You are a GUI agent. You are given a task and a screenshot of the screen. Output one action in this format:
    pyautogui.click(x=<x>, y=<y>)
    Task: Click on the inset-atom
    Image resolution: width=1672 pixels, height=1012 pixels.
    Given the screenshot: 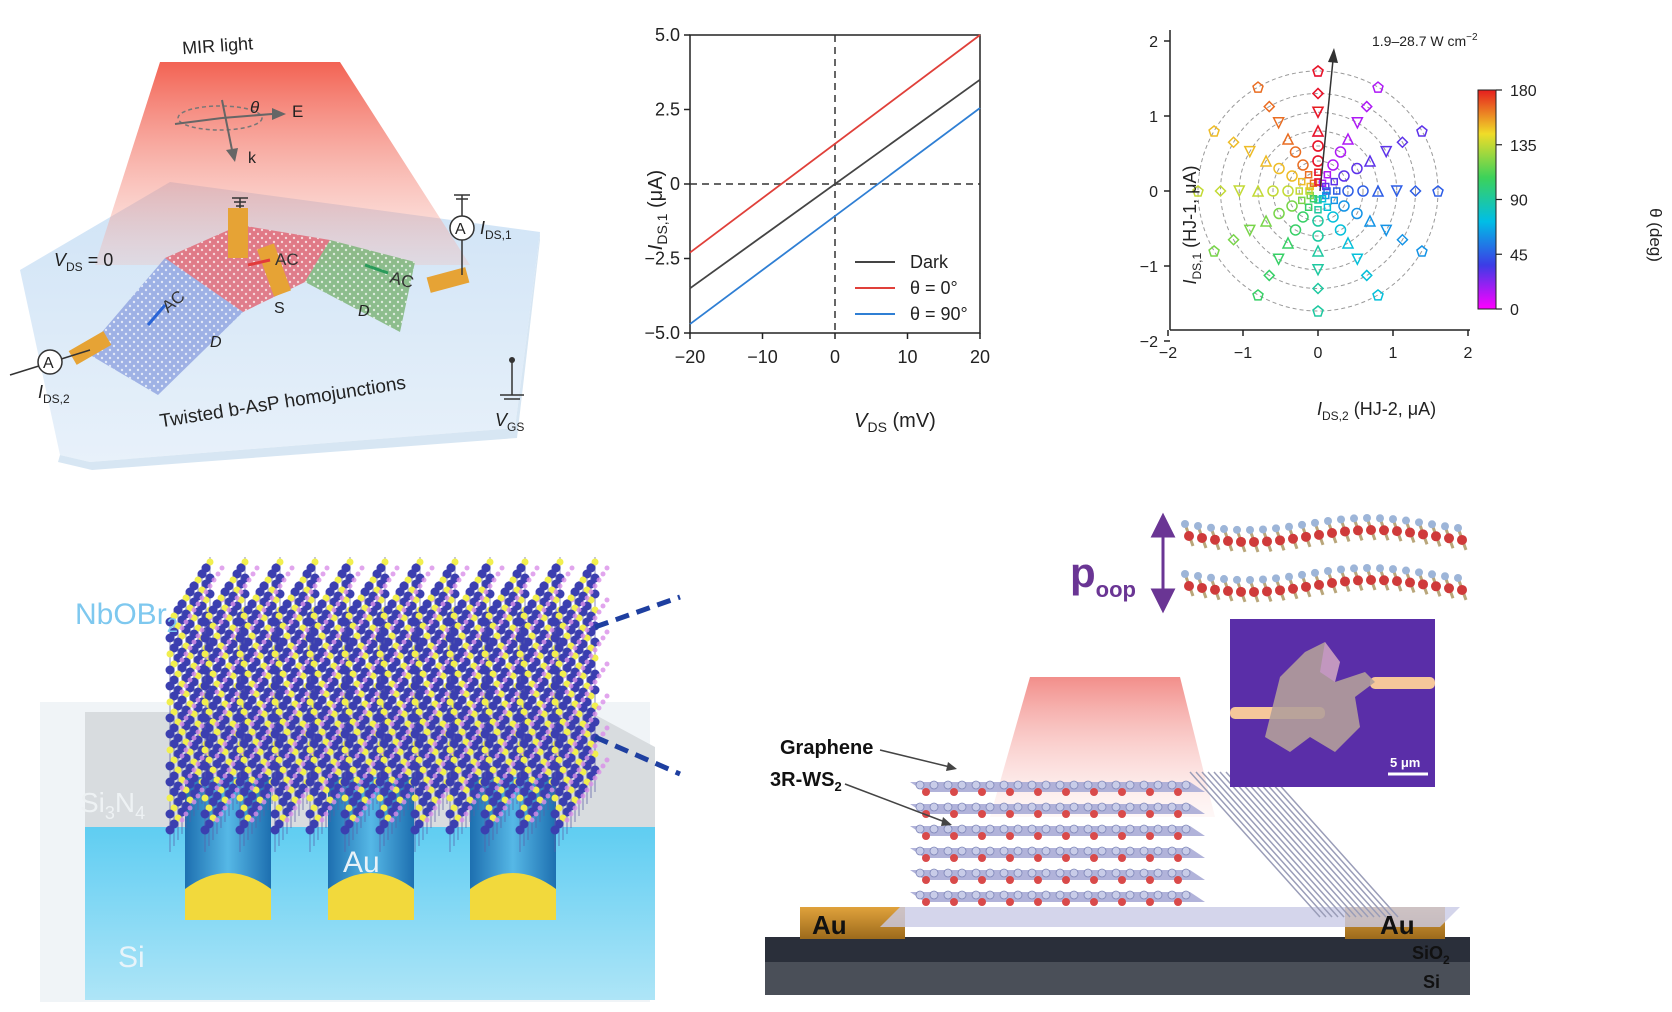 What is the action you would take?
    pyautogui.click(x=1341, y=569)
    